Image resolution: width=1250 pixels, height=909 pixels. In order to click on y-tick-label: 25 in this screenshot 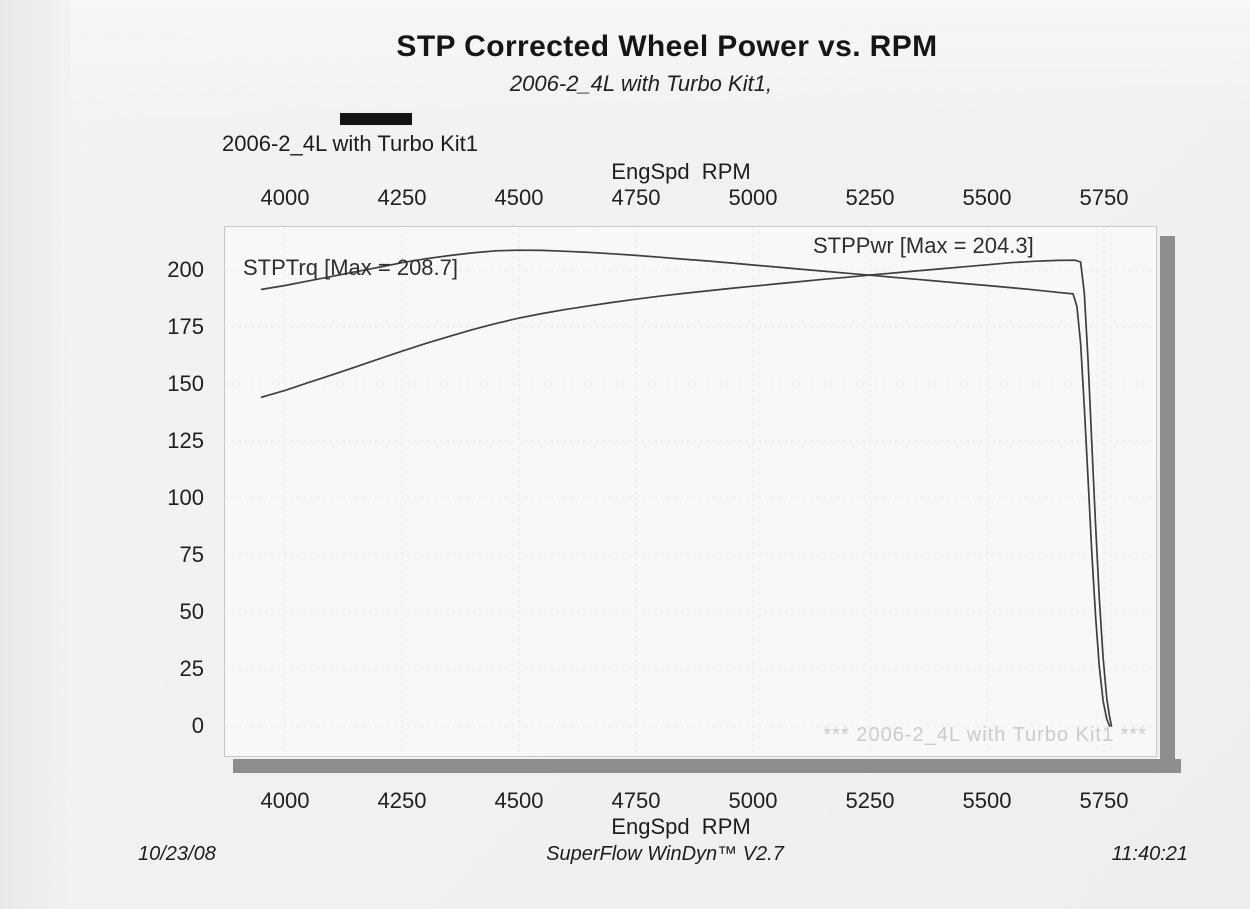, I will do `click(191, 668)`.